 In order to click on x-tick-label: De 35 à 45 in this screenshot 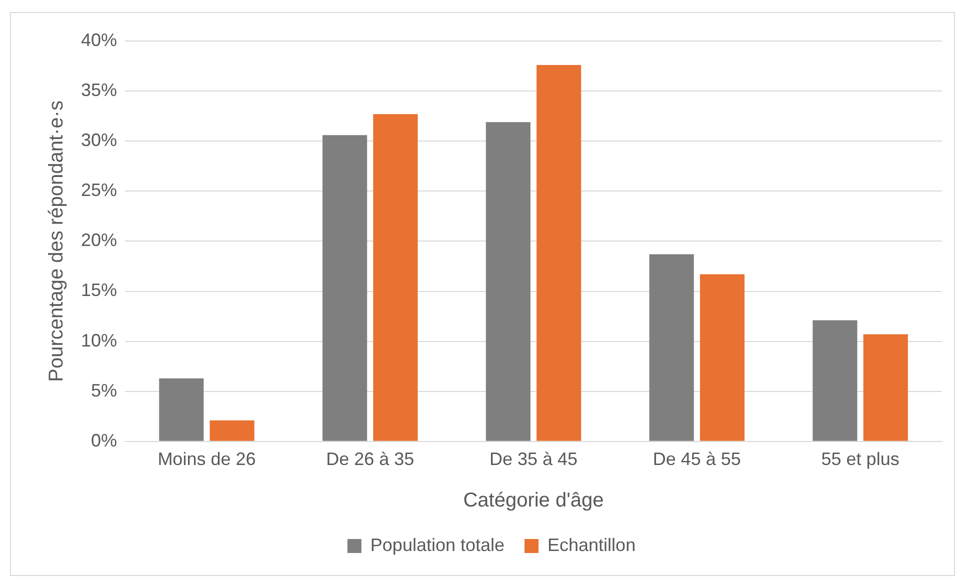, I will do `click(533, 459)`.